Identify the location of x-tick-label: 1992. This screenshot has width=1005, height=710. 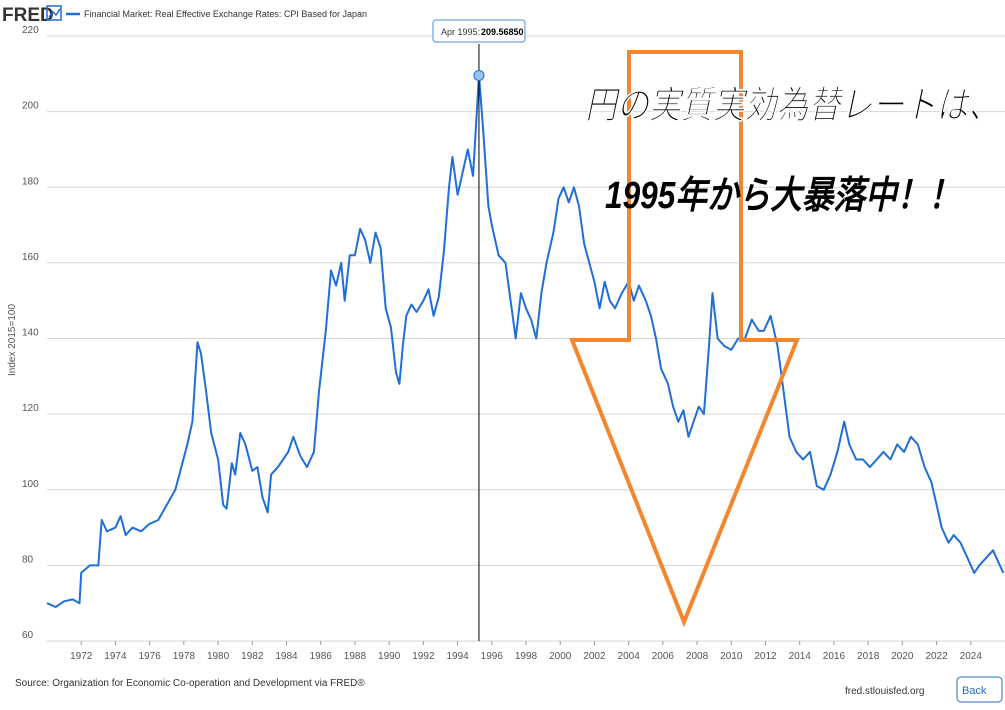
(423, 656).